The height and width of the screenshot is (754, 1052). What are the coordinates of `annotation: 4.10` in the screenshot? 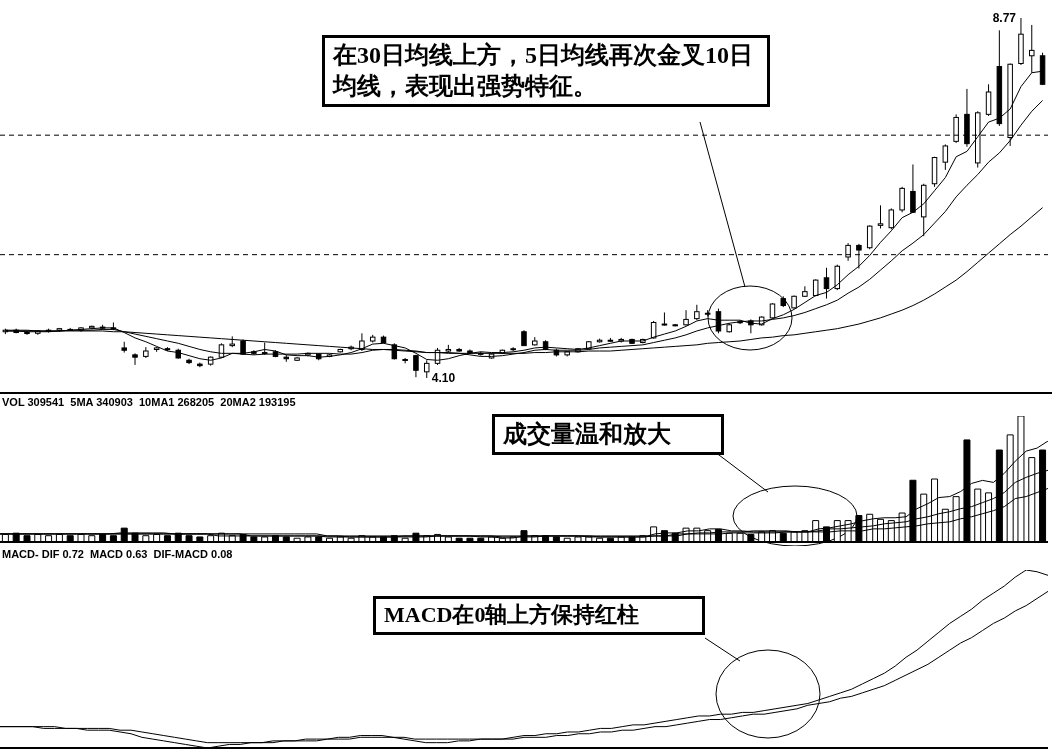 It's located at (443, 378).